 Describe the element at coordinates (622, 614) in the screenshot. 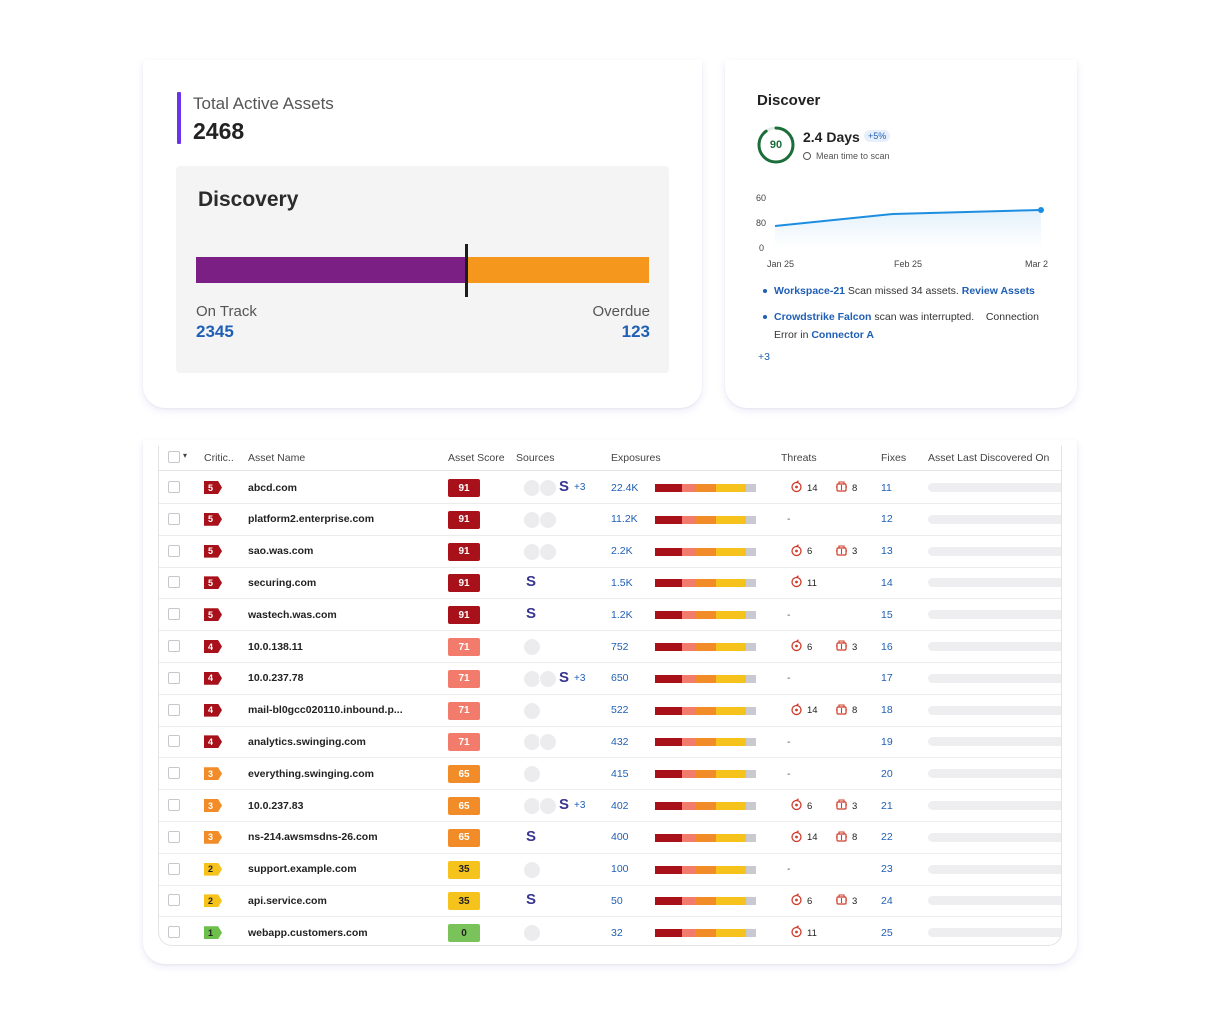

I see `exposures-count: 1.2K` at that location.